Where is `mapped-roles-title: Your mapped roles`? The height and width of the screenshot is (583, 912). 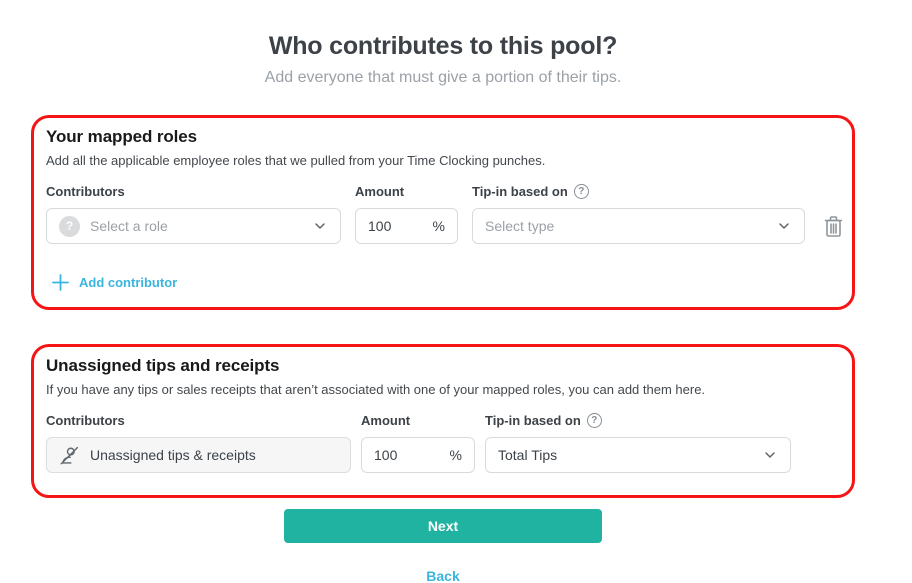 mapped-roles-title: Your mapped roles is located at coordinates (122, 136).